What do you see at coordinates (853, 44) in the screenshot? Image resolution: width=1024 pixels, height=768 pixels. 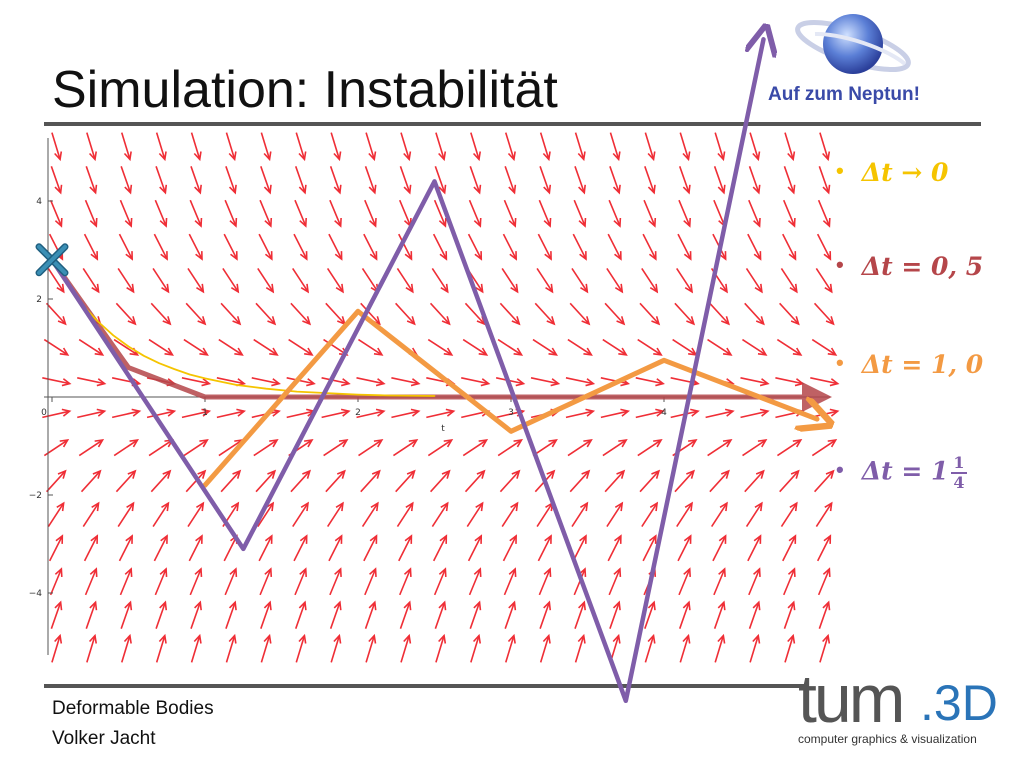 I see `neptune-planet-icon` at bounding box center [853, 44].